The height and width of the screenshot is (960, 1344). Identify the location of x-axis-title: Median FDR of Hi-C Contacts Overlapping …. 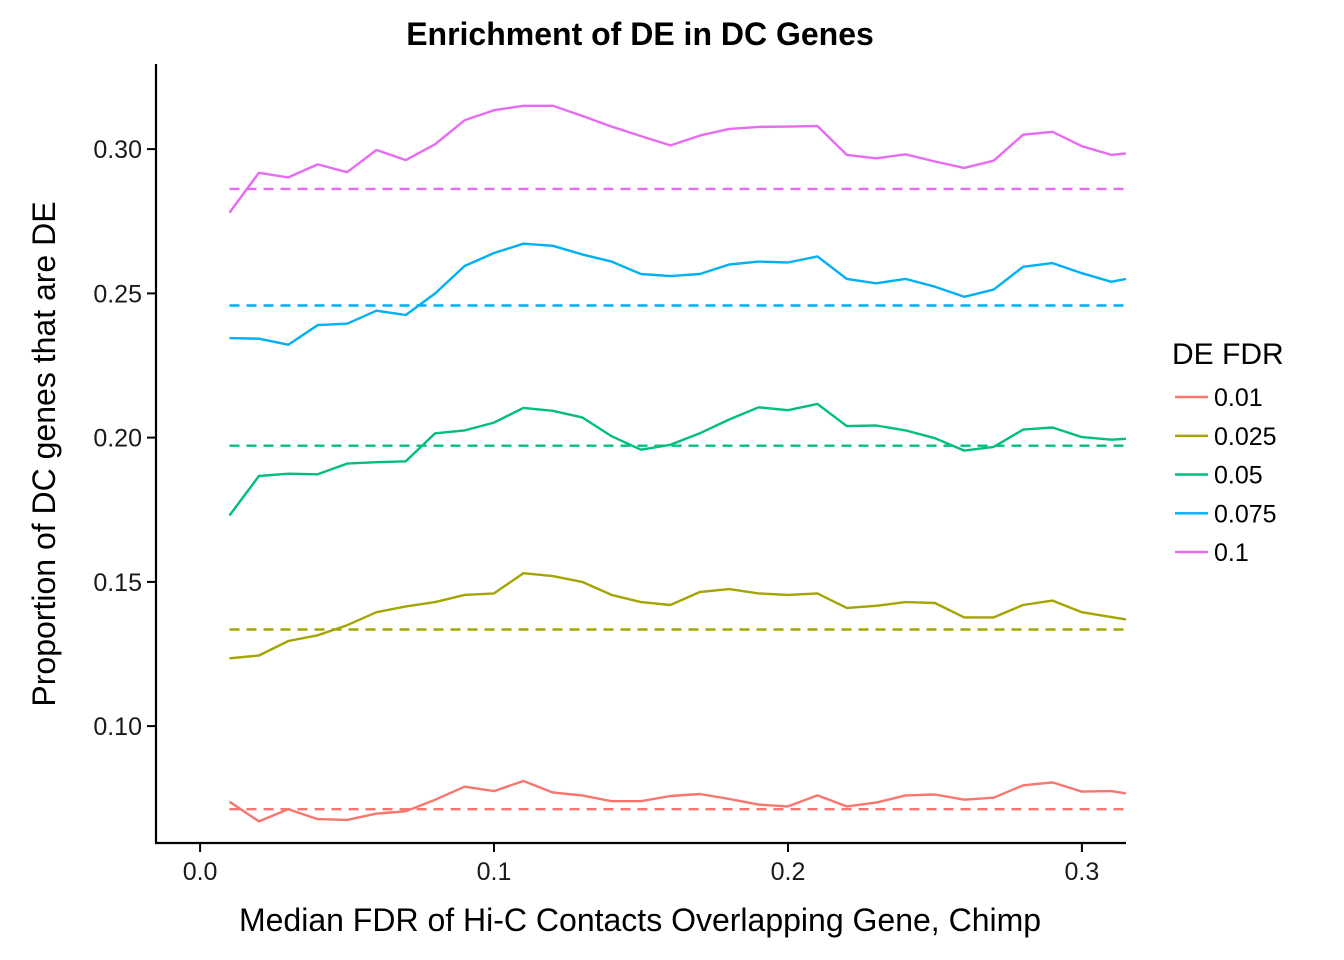
(640, 920).